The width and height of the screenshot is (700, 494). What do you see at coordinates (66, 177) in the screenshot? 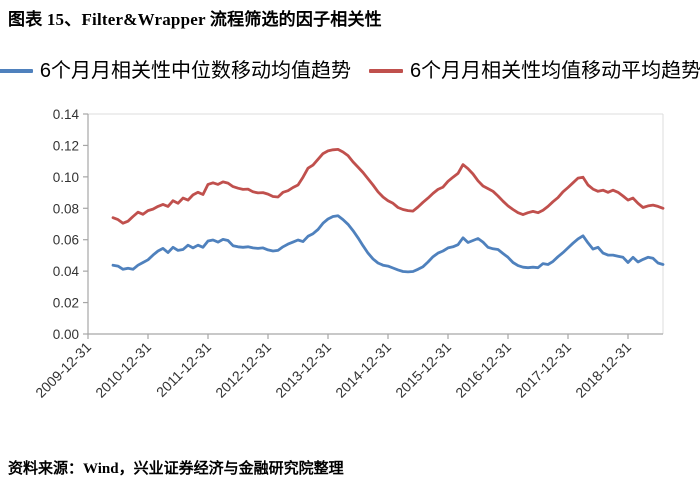
I see `y-tick-label: 0.10` at bounding box center [66, 177].